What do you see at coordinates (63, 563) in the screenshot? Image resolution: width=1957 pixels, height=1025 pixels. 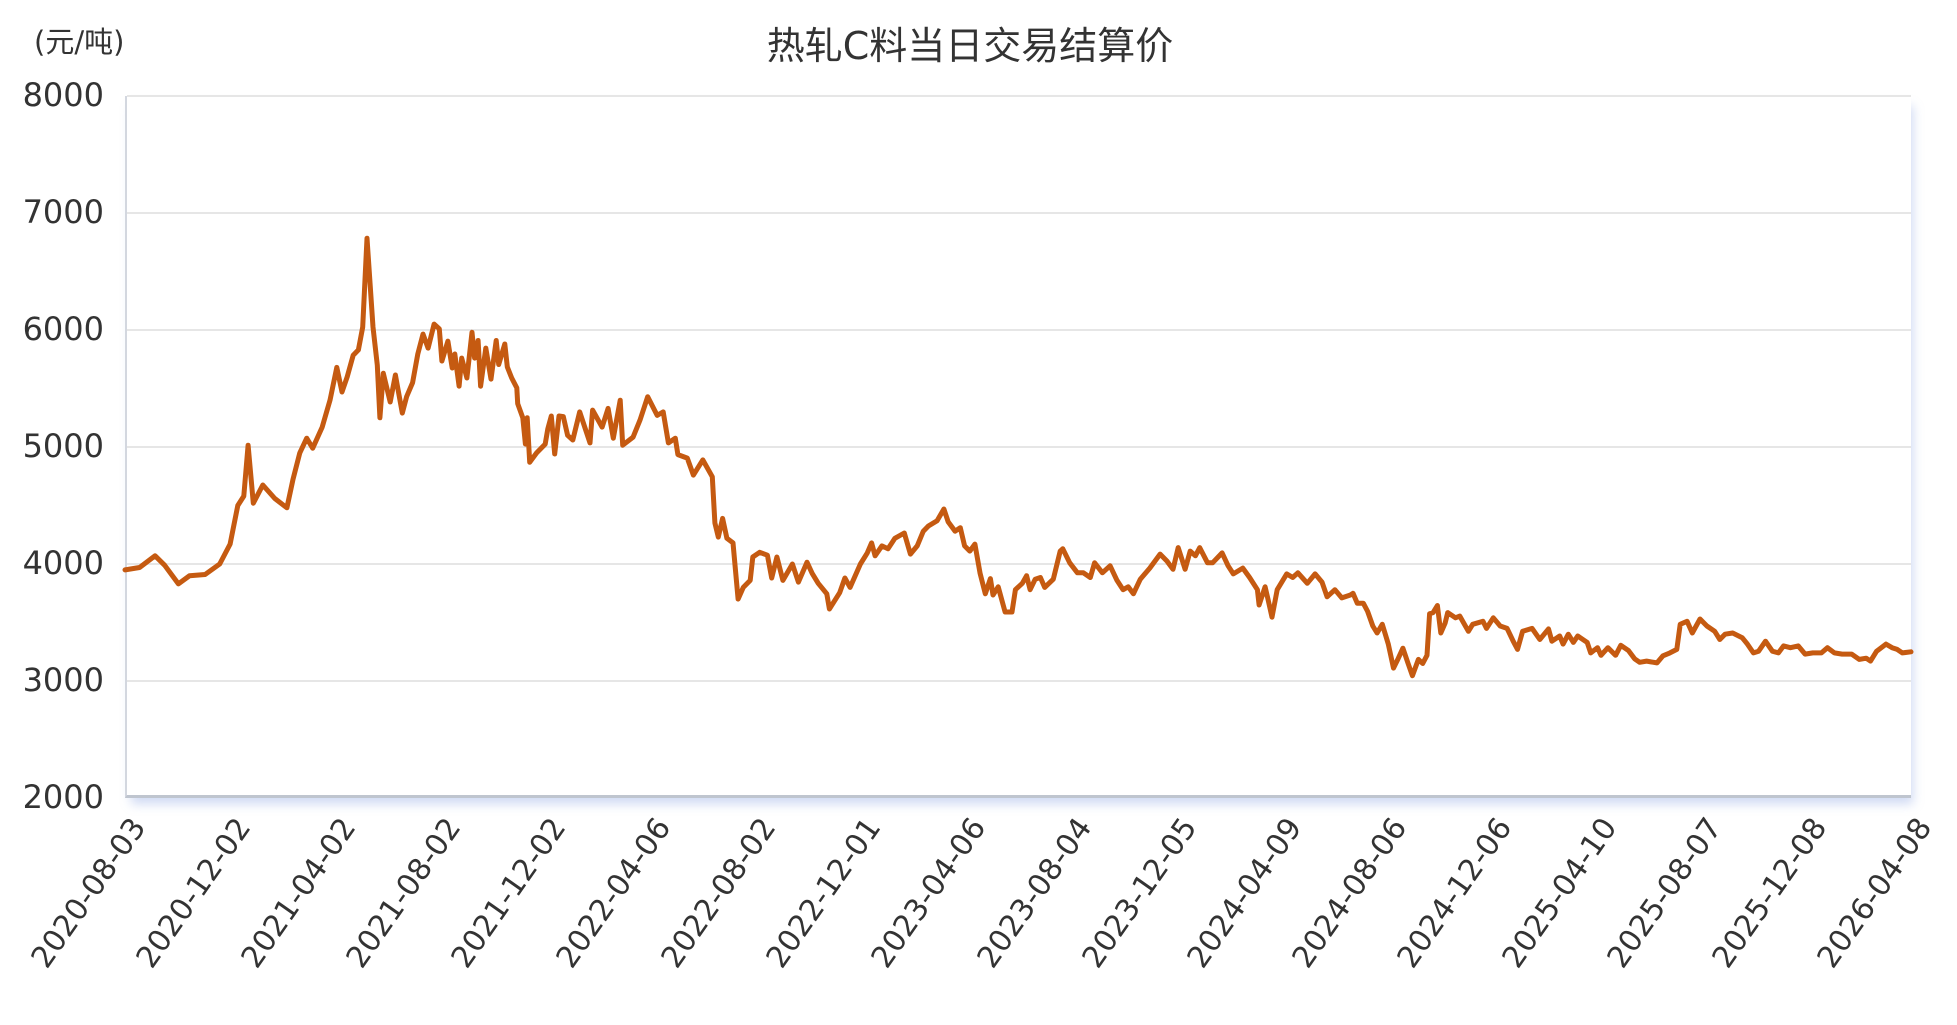 I see `y-tick-label: 4000` at bounding box center [63, 563].